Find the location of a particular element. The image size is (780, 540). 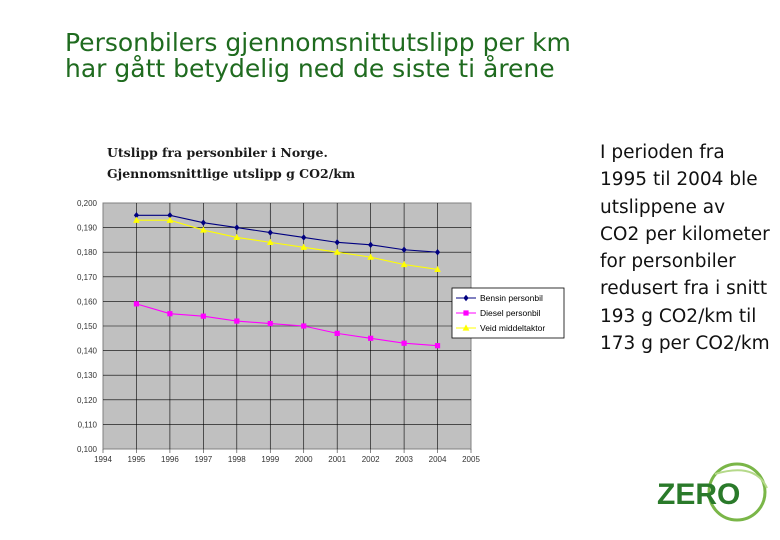

y-tick-label: 0,110 is located at coordinates (88, 424).